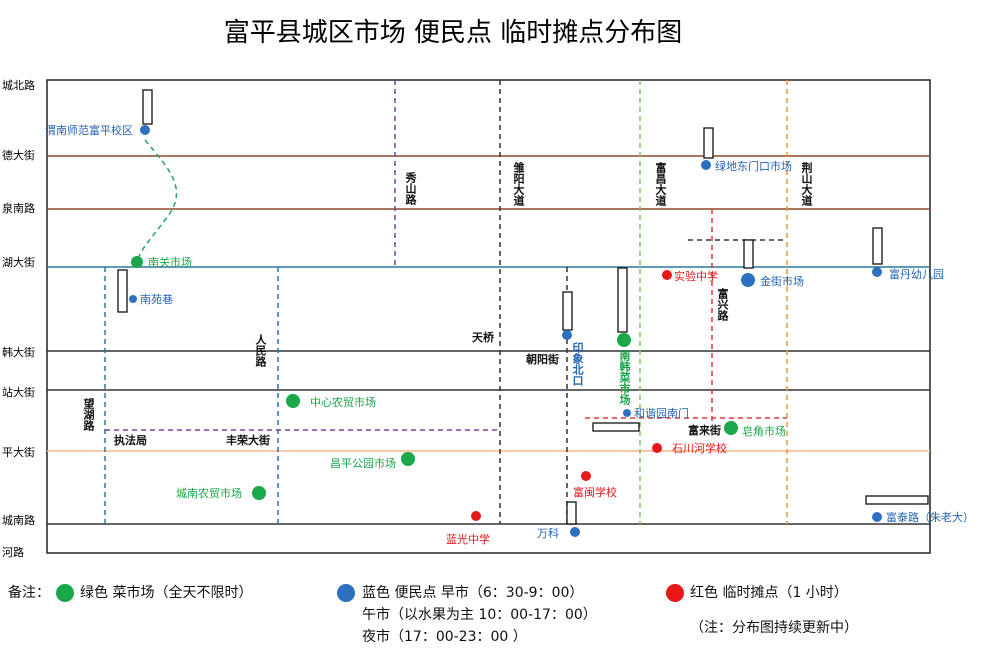  Describe the element at coordinates (18, 392) in the screenshot. I see `street-label: 站大街` at that location.